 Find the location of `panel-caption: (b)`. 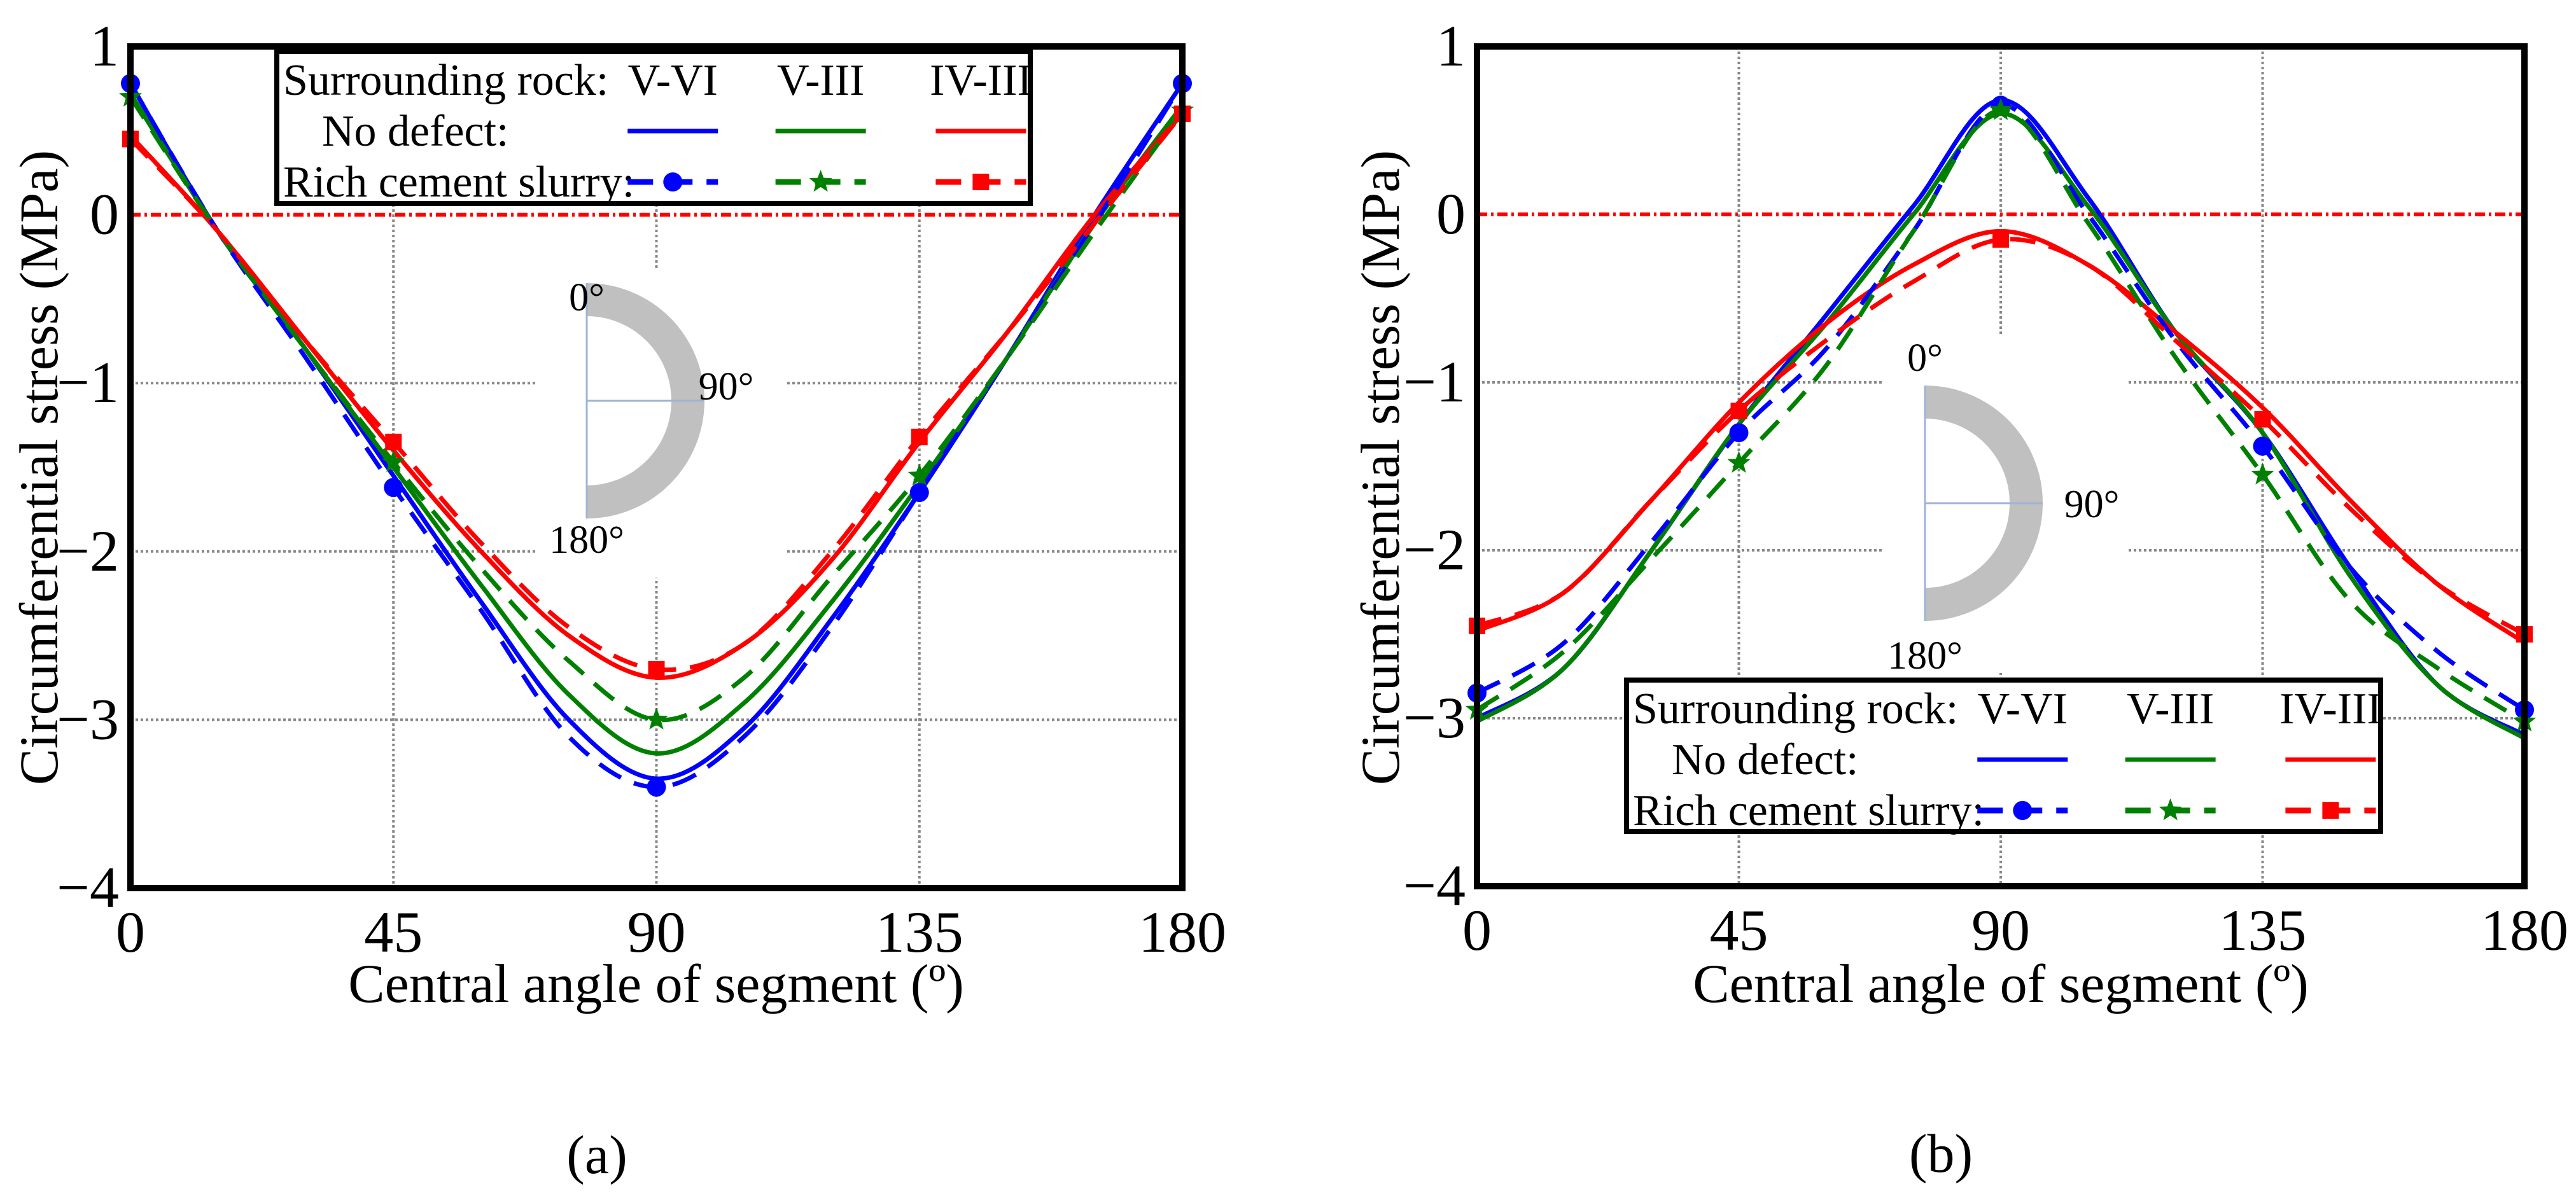

panel-caption: (b) is located at coordinates (1941, 1153).